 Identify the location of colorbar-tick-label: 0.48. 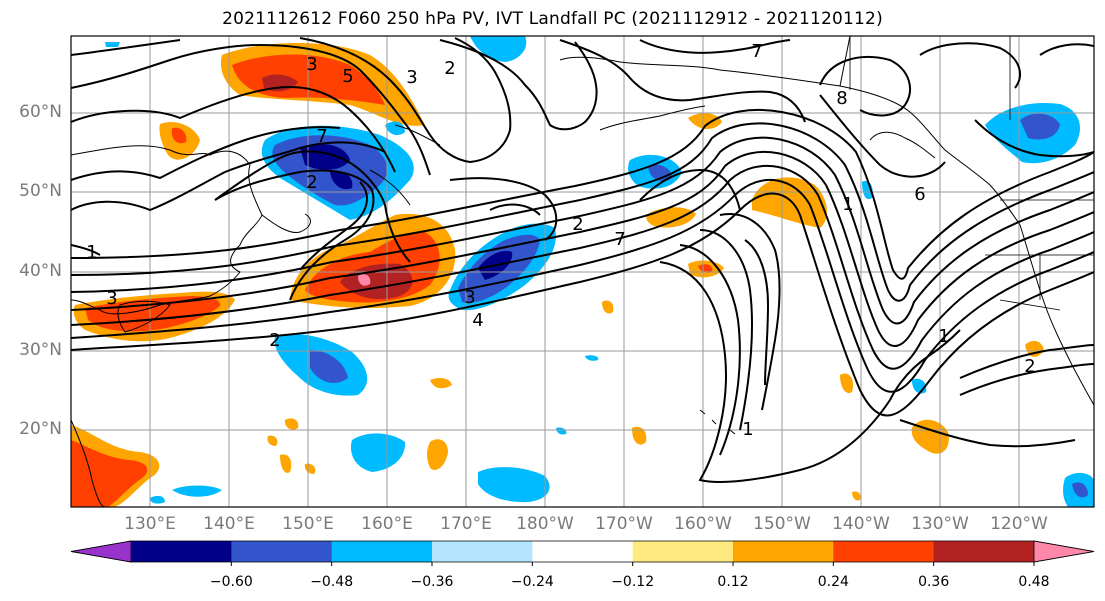
(1034, 582).